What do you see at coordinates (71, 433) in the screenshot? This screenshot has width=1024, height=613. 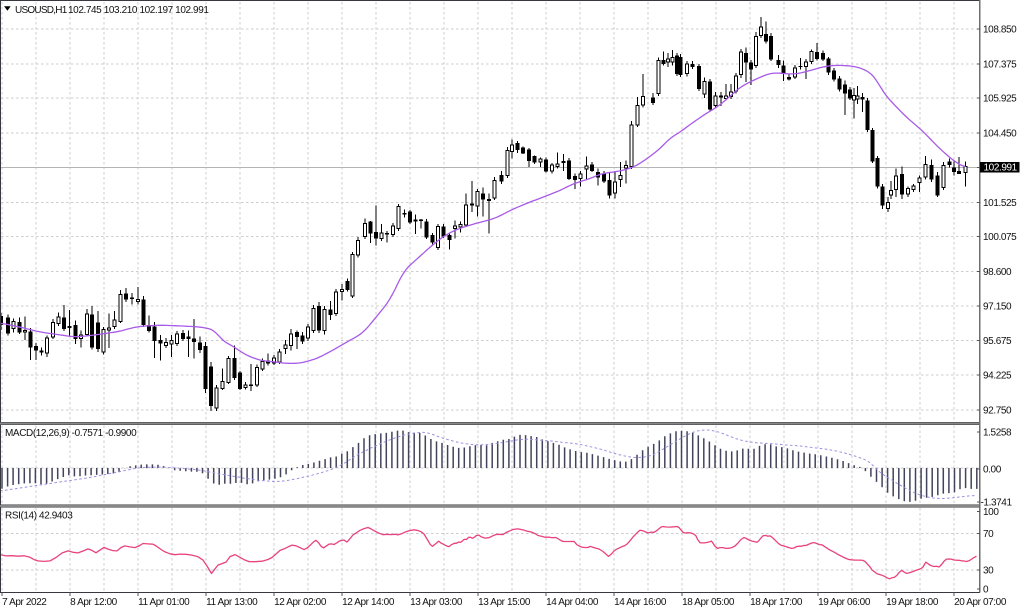 I see `svg-text: MACD(12,26,9) -0.7571 -0.9900` at bounding box center [71, 433].